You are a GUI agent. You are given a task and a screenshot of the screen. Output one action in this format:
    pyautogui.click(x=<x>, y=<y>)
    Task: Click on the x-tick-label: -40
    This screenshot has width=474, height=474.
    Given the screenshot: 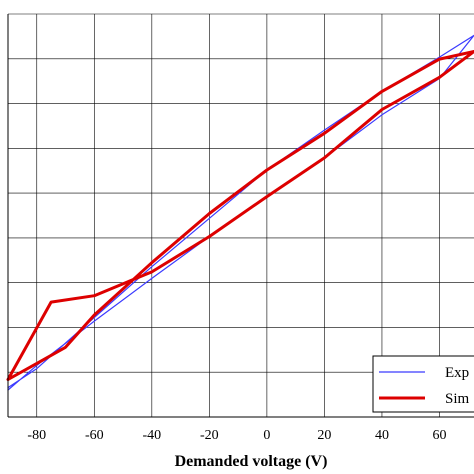 What is the action you would take?
    pyautogui.click(x=151, y=435)
    